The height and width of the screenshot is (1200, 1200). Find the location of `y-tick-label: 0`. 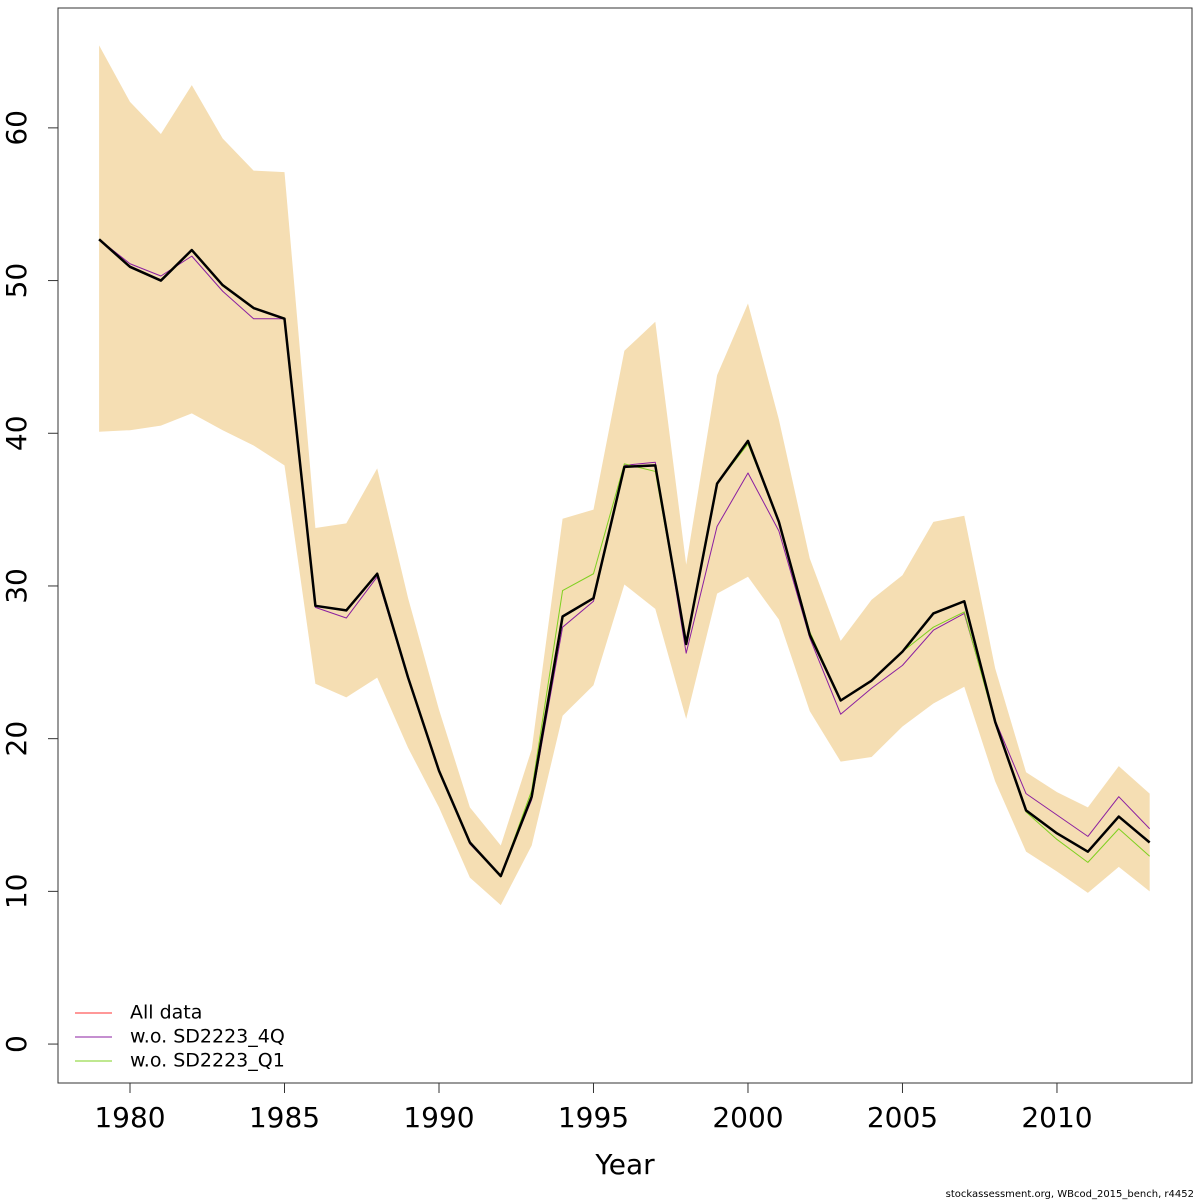

y-tick-label: 0 is located at coordinates (16, 1044).